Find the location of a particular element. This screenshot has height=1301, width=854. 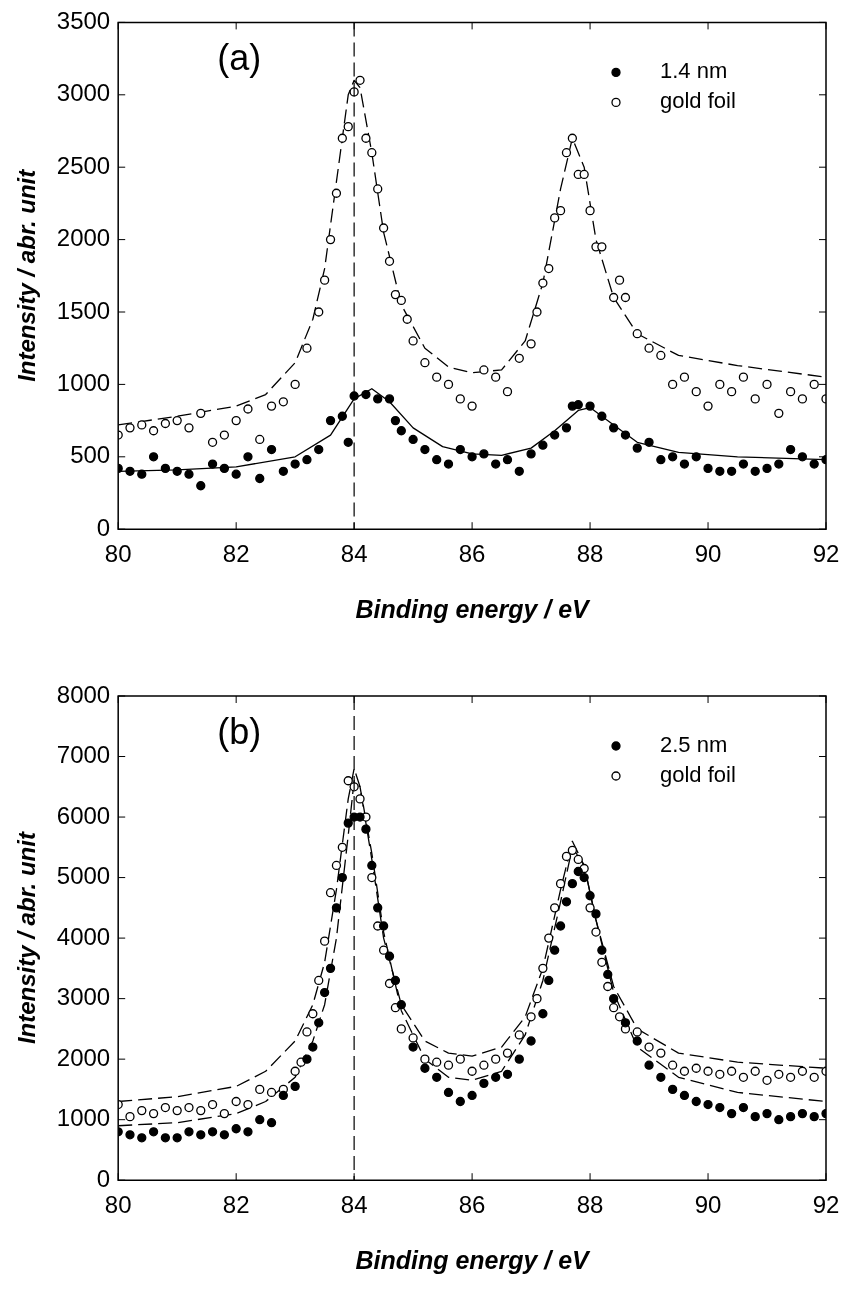

y-tick-label: 5000 is located at coordinates (83, 876).